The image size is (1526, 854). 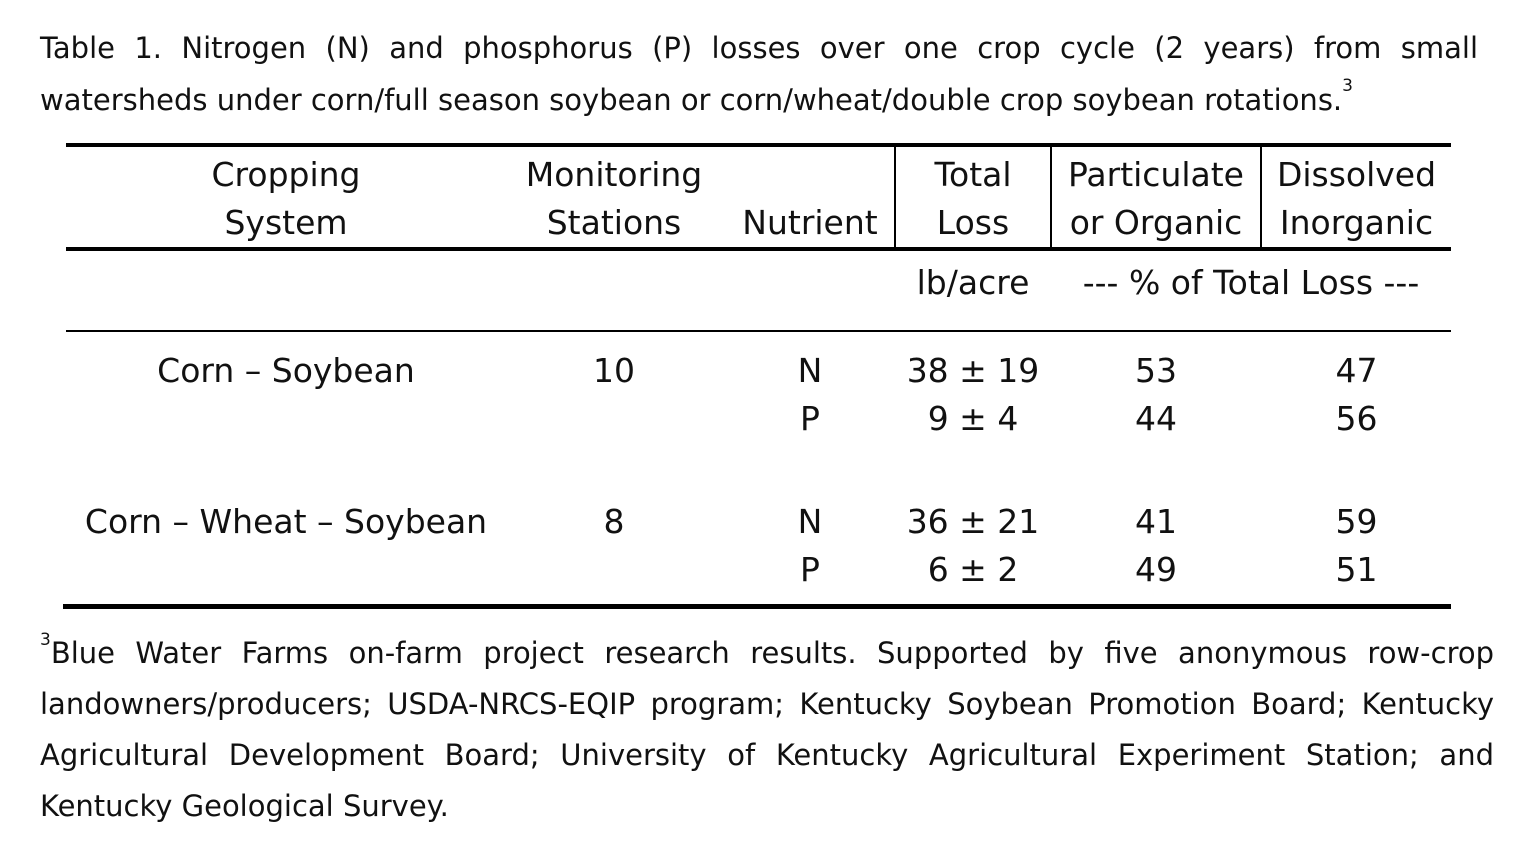 What do you see at coordinates (286, 199) in the screenshot?
I see `header-cropping-system: Cropping System` at bounding box center [286, 199].